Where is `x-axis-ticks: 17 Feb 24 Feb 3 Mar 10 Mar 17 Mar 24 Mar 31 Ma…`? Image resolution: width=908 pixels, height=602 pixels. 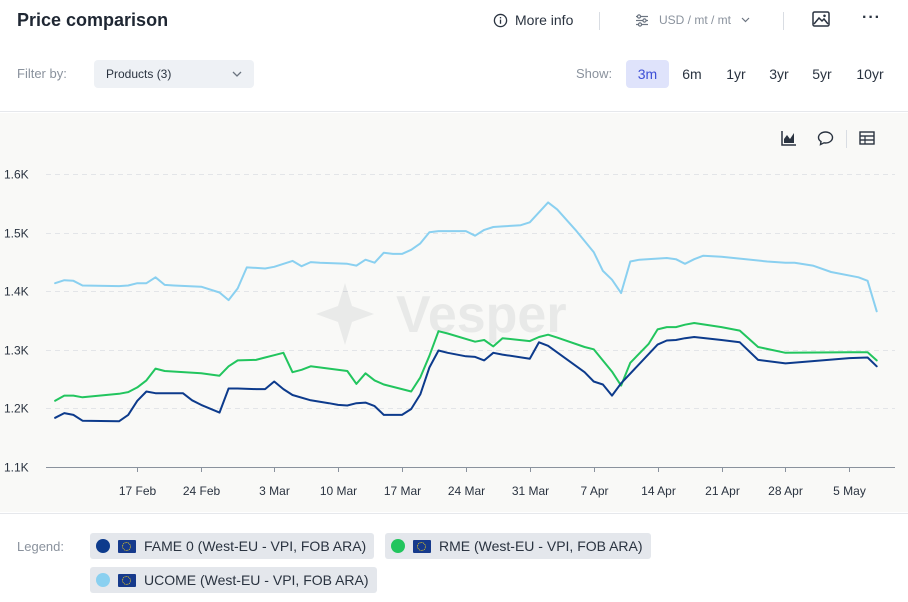
x-axis-ticks: 17 Feb 24 Feb 3 Mar 10 Mar 17 Mar 24 Mar 31 Ma… is located at coordinates (492, 482).